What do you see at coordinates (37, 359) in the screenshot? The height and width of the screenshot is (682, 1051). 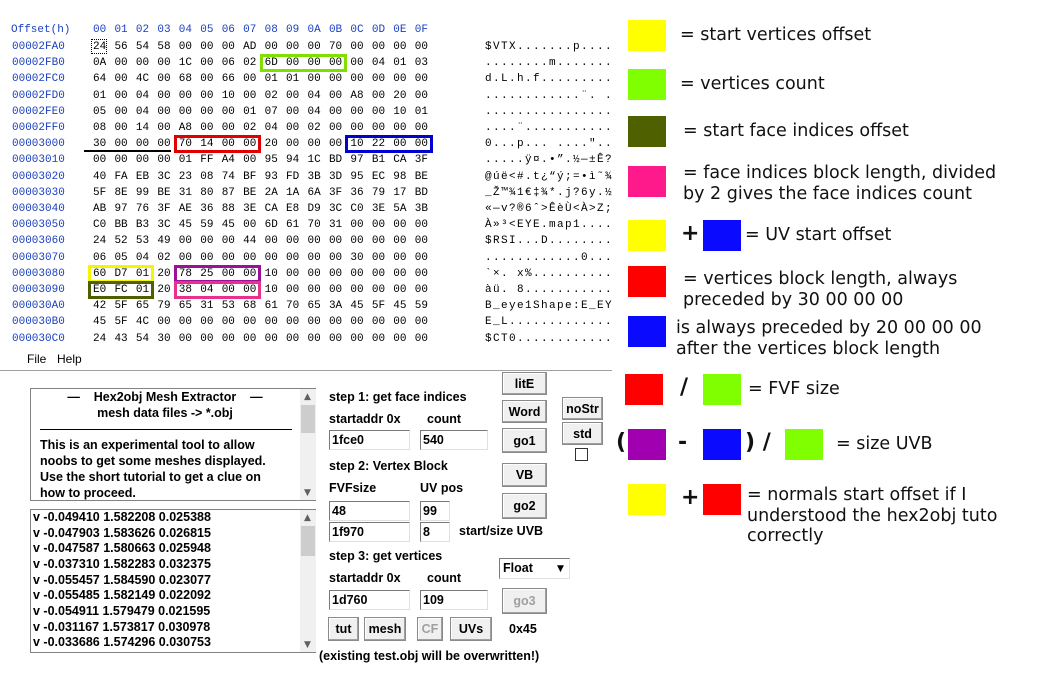 I see `menu-item: File` at bounding box center [37, 359].